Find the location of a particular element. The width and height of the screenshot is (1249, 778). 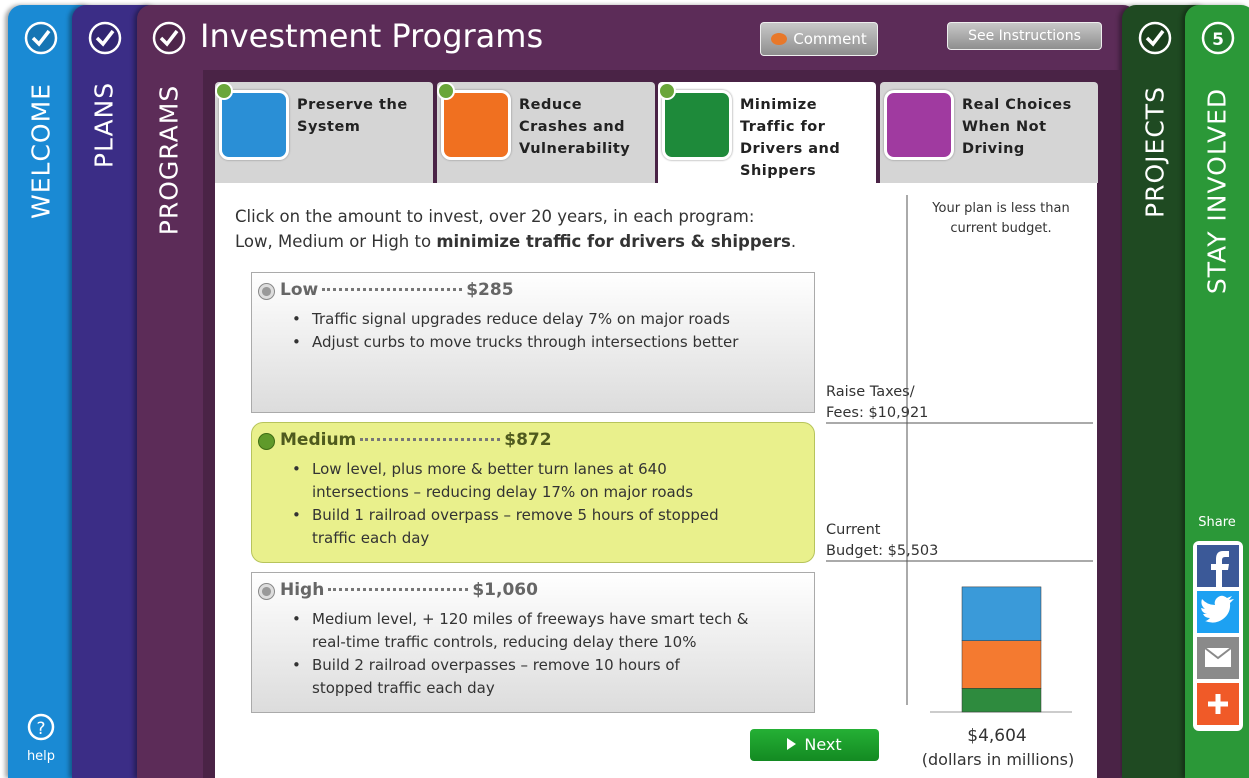

bullet-line: traffic each day is located at coordinates (371, 538).